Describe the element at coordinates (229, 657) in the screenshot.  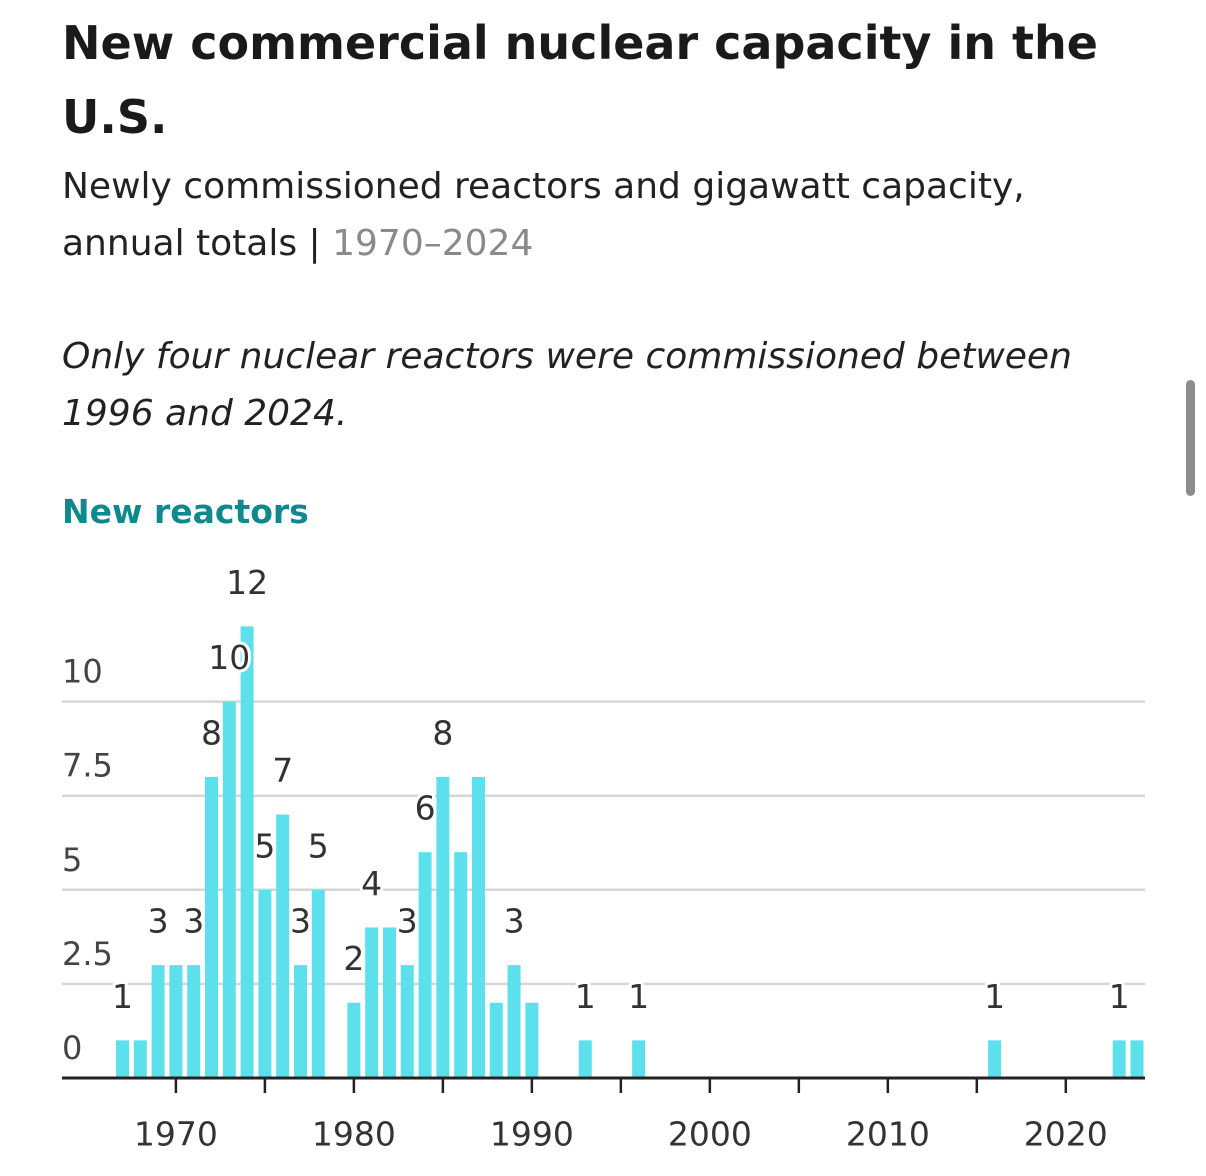
I see `value-label: 10` at that location.